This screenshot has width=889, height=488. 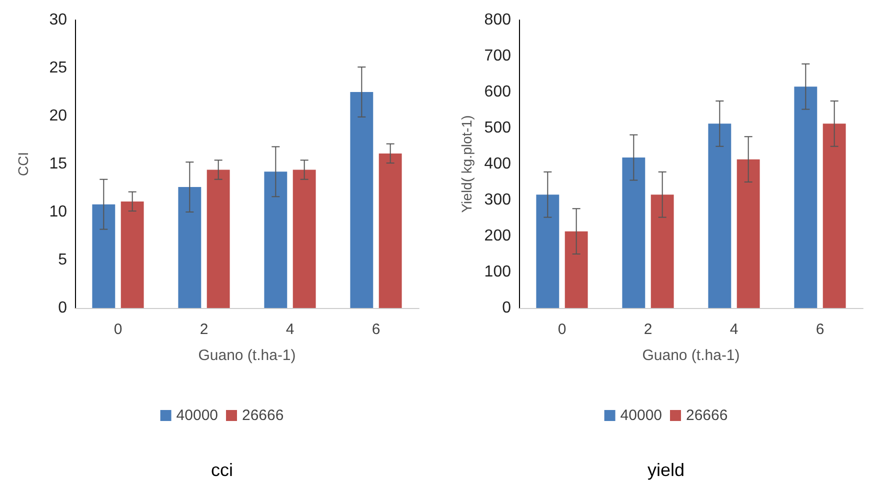 What do you see at coordinates (498, 200) in the screenshot?
I see `y-tick-label: 300` at bounding box center [498, 200].